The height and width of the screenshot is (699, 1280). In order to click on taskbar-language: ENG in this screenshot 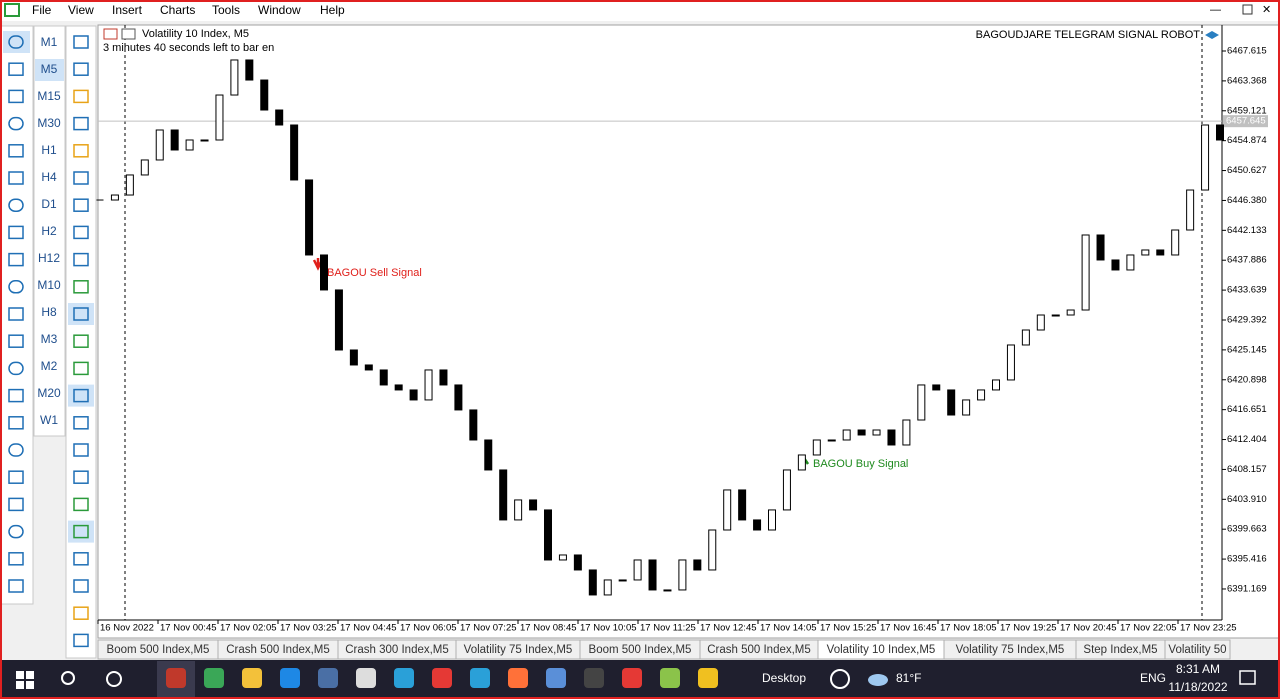, I will do `click(1153, 678)`.